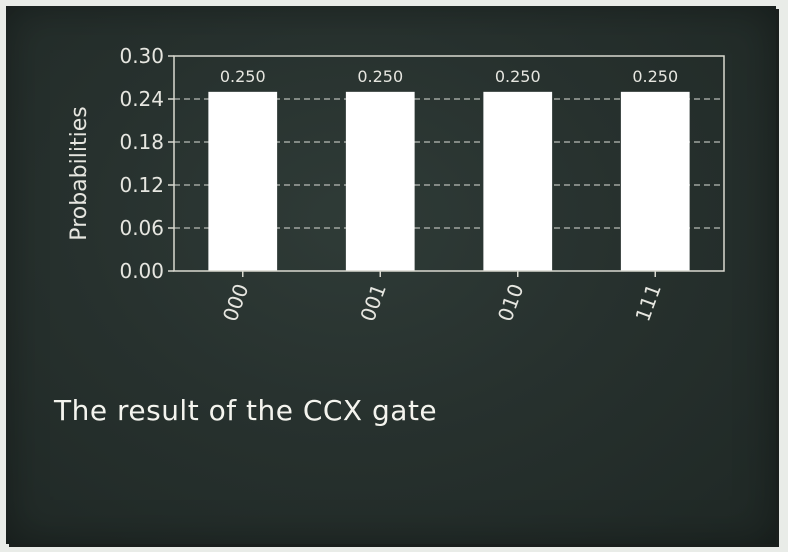 The height and width of the screenshot is (552, 788). What do you see at coordinates (141, 228) in the screenshot?
I see `y-tick-label: 0.06` at bounding box center [141, 228].